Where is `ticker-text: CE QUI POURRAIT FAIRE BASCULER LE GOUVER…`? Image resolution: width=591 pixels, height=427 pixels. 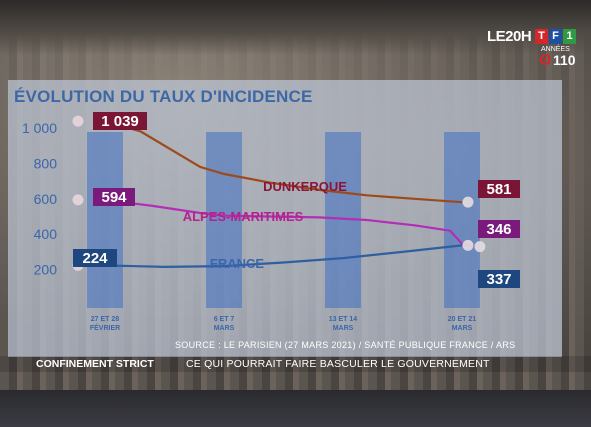
ticker-text: CE QUI POURRAIT FAIRE BASCULER LE GOUVER… is located at coordinates (338, 364).